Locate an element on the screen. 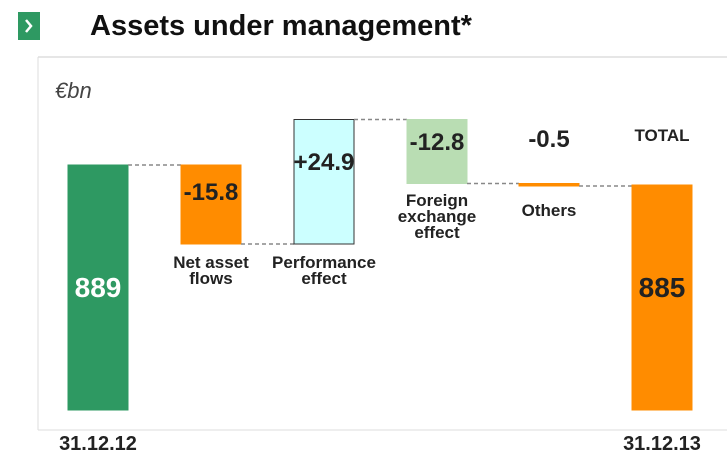 The image size is (727, 468). value-label: 885 is located at coordinates (662, 287).